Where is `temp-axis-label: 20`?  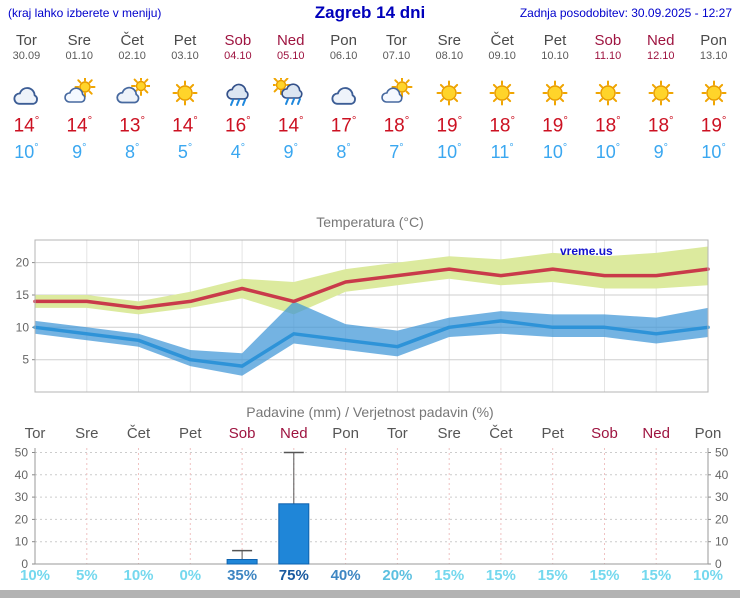 temp-axis-label: 20 is located at coordinates (23, 263).